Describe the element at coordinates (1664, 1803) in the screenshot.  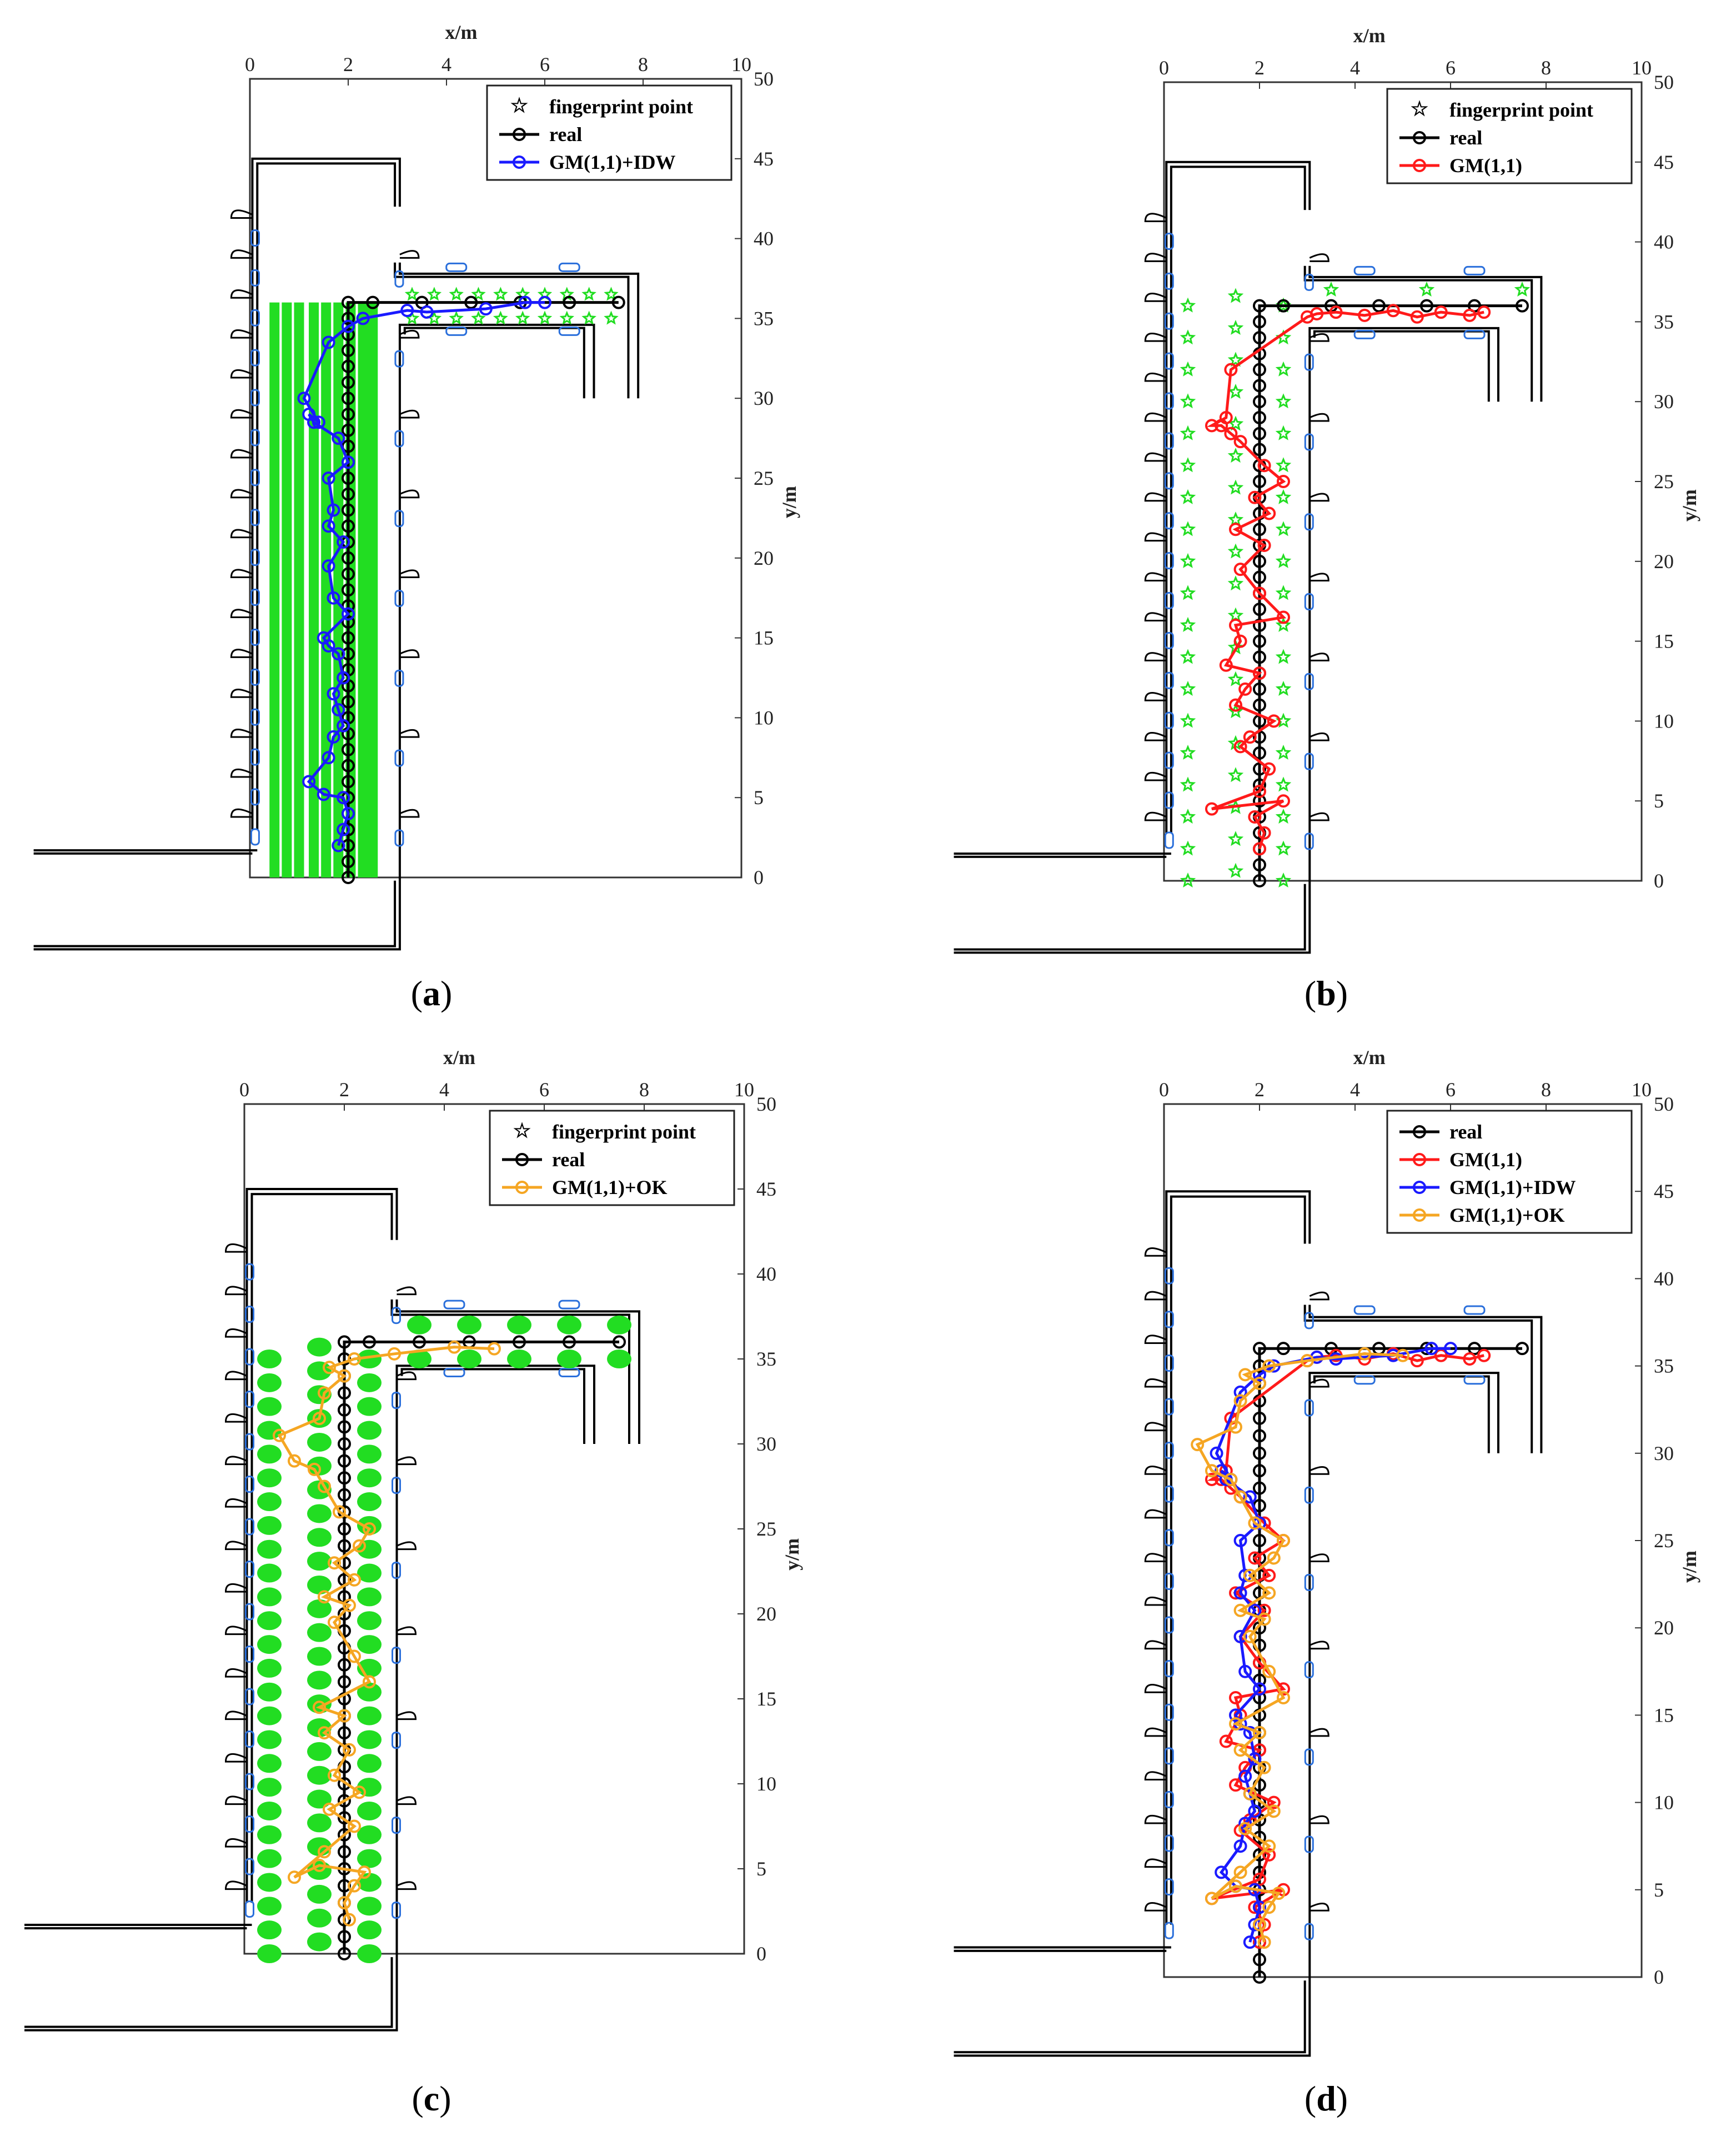
I see `y-tick-label: 10` at that location.